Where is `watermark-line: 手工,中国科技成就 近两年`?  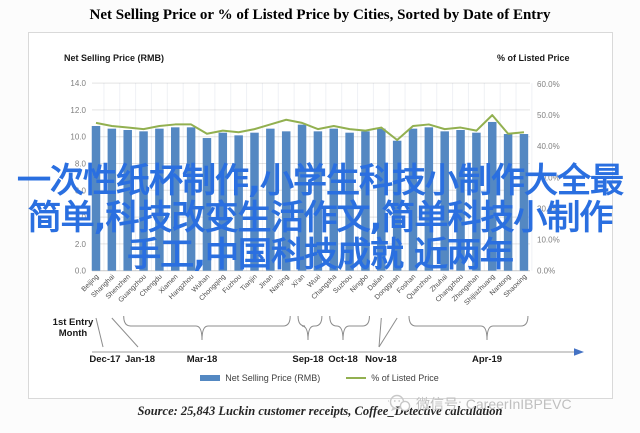 watermark-line: 手工,中国科技成就 近两年 is located at coordinates (320, 255).